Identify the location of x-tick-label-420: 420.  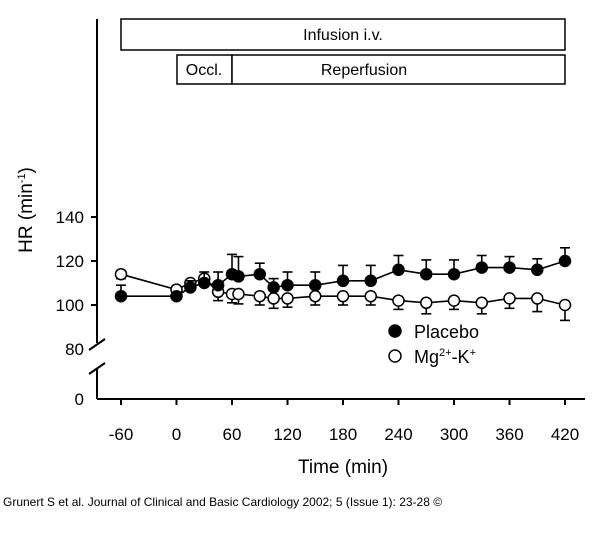
(565, 434).